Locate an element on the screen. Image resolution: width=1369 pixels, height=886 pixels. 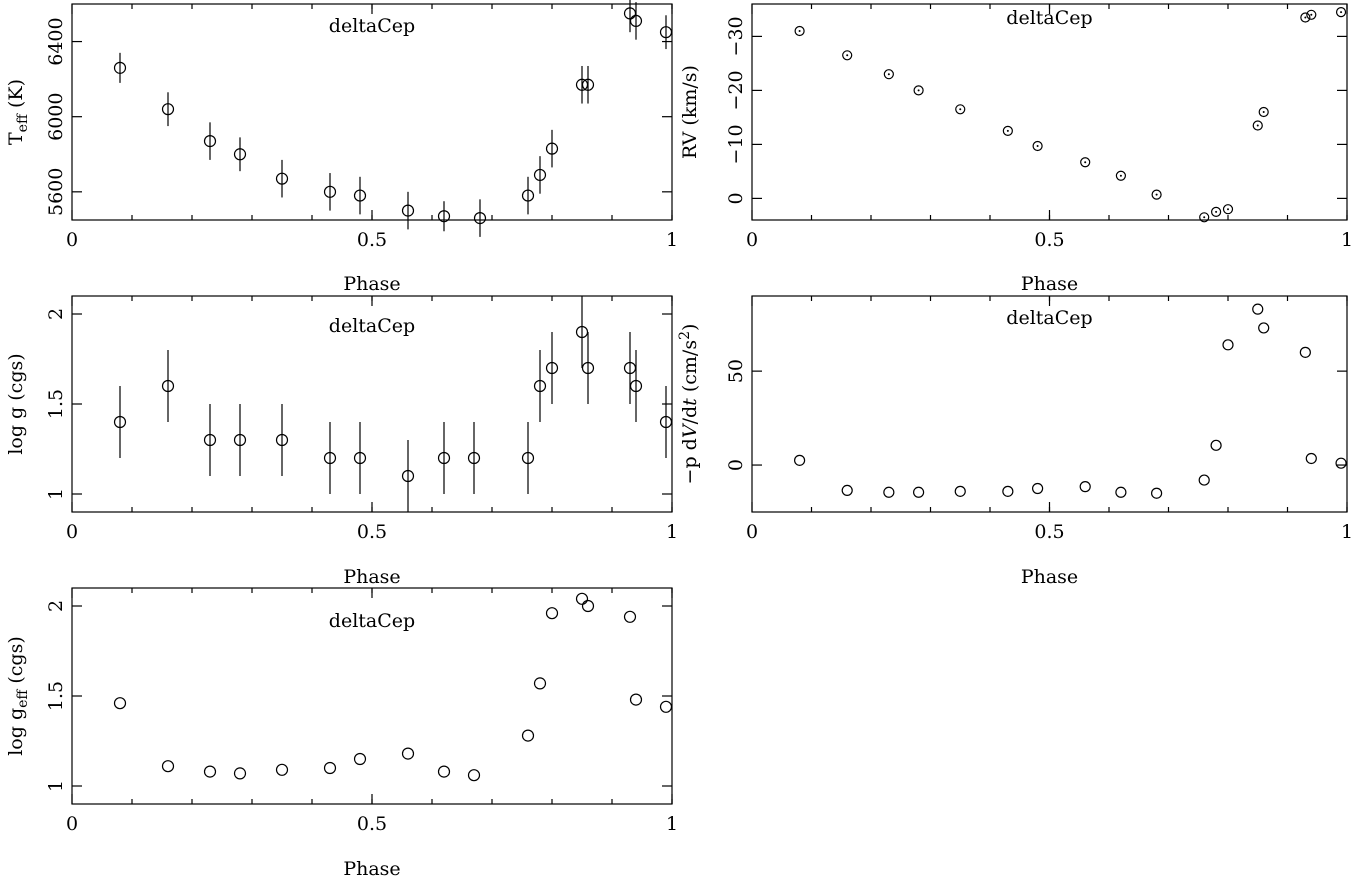
y-axis-label: log geff (cgs) is located at coordinates (18, 696).